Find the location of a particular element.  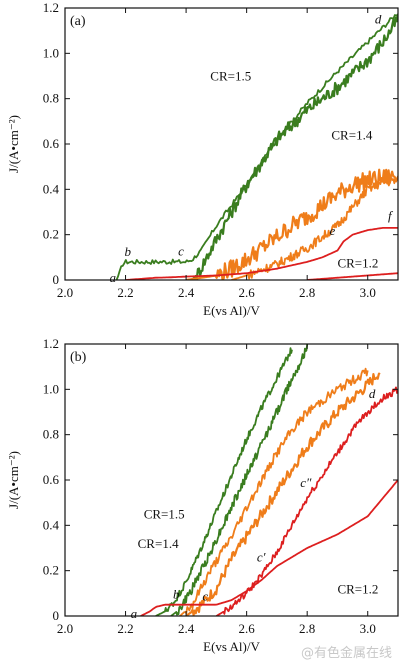

point-label: c″ is located at coordinates (306, 482).